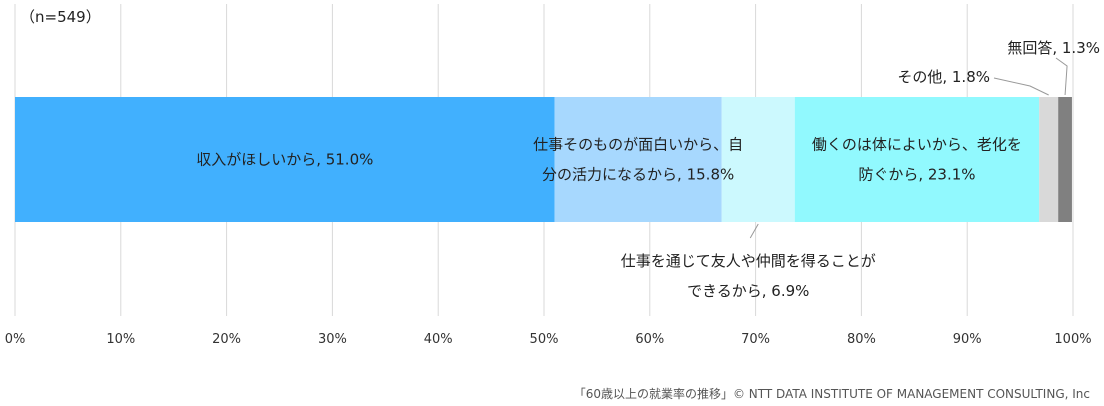 The height and width of the screenshot is (406, 1104). Describe the element at coordinates (917, 145) in the screenshot. I see `segment-label: 働くのは体によいから、老化を` at that location.